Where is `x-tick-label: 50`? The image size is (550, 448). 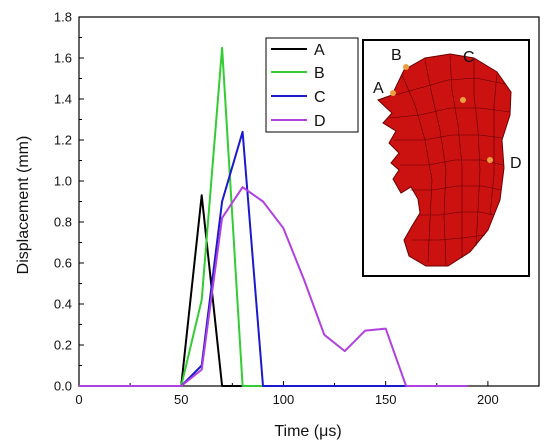 x-tick-label: 50 is located at coordinates (181, 399).